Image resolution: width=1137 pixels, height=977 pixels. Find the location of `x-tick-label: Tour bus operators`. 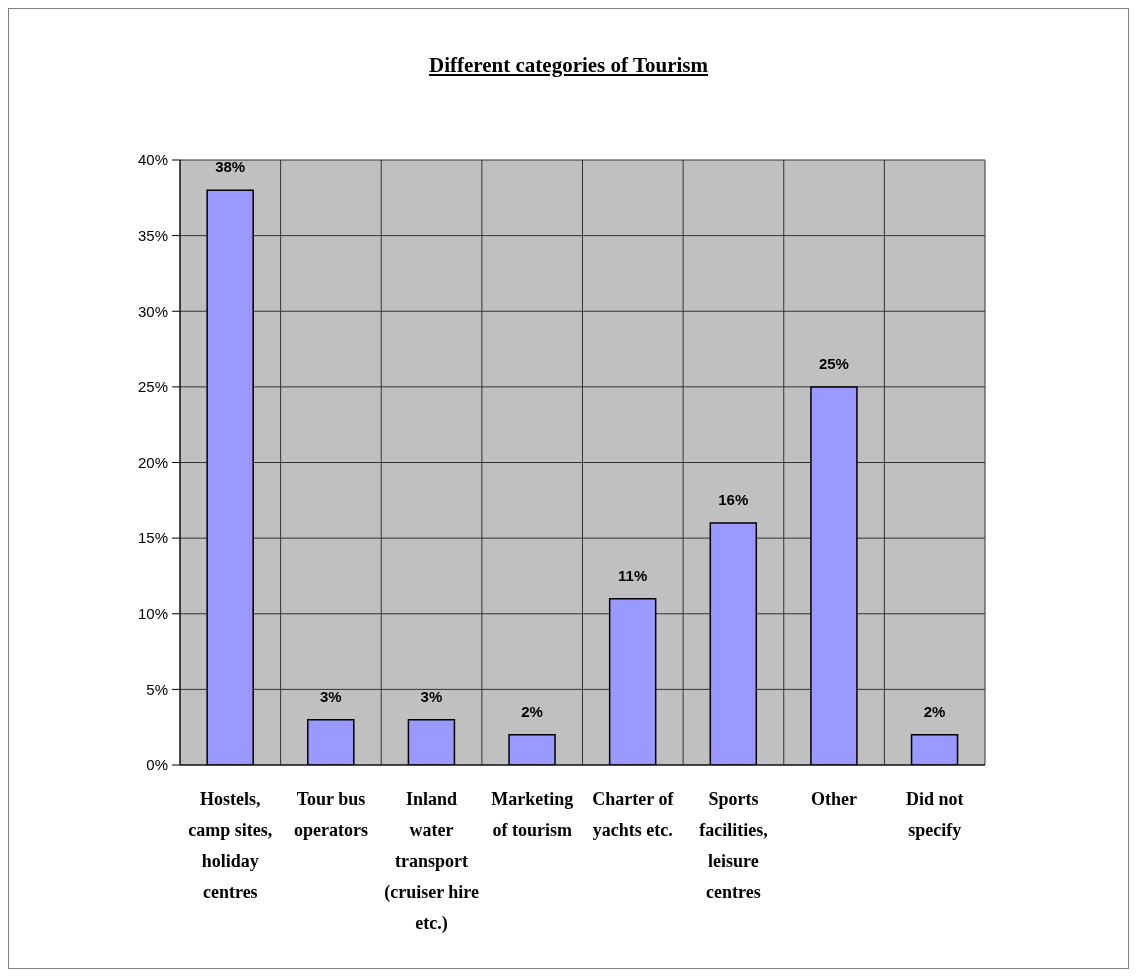

x-tick-label: Tour bus operators is located at coordinates (330, 815).